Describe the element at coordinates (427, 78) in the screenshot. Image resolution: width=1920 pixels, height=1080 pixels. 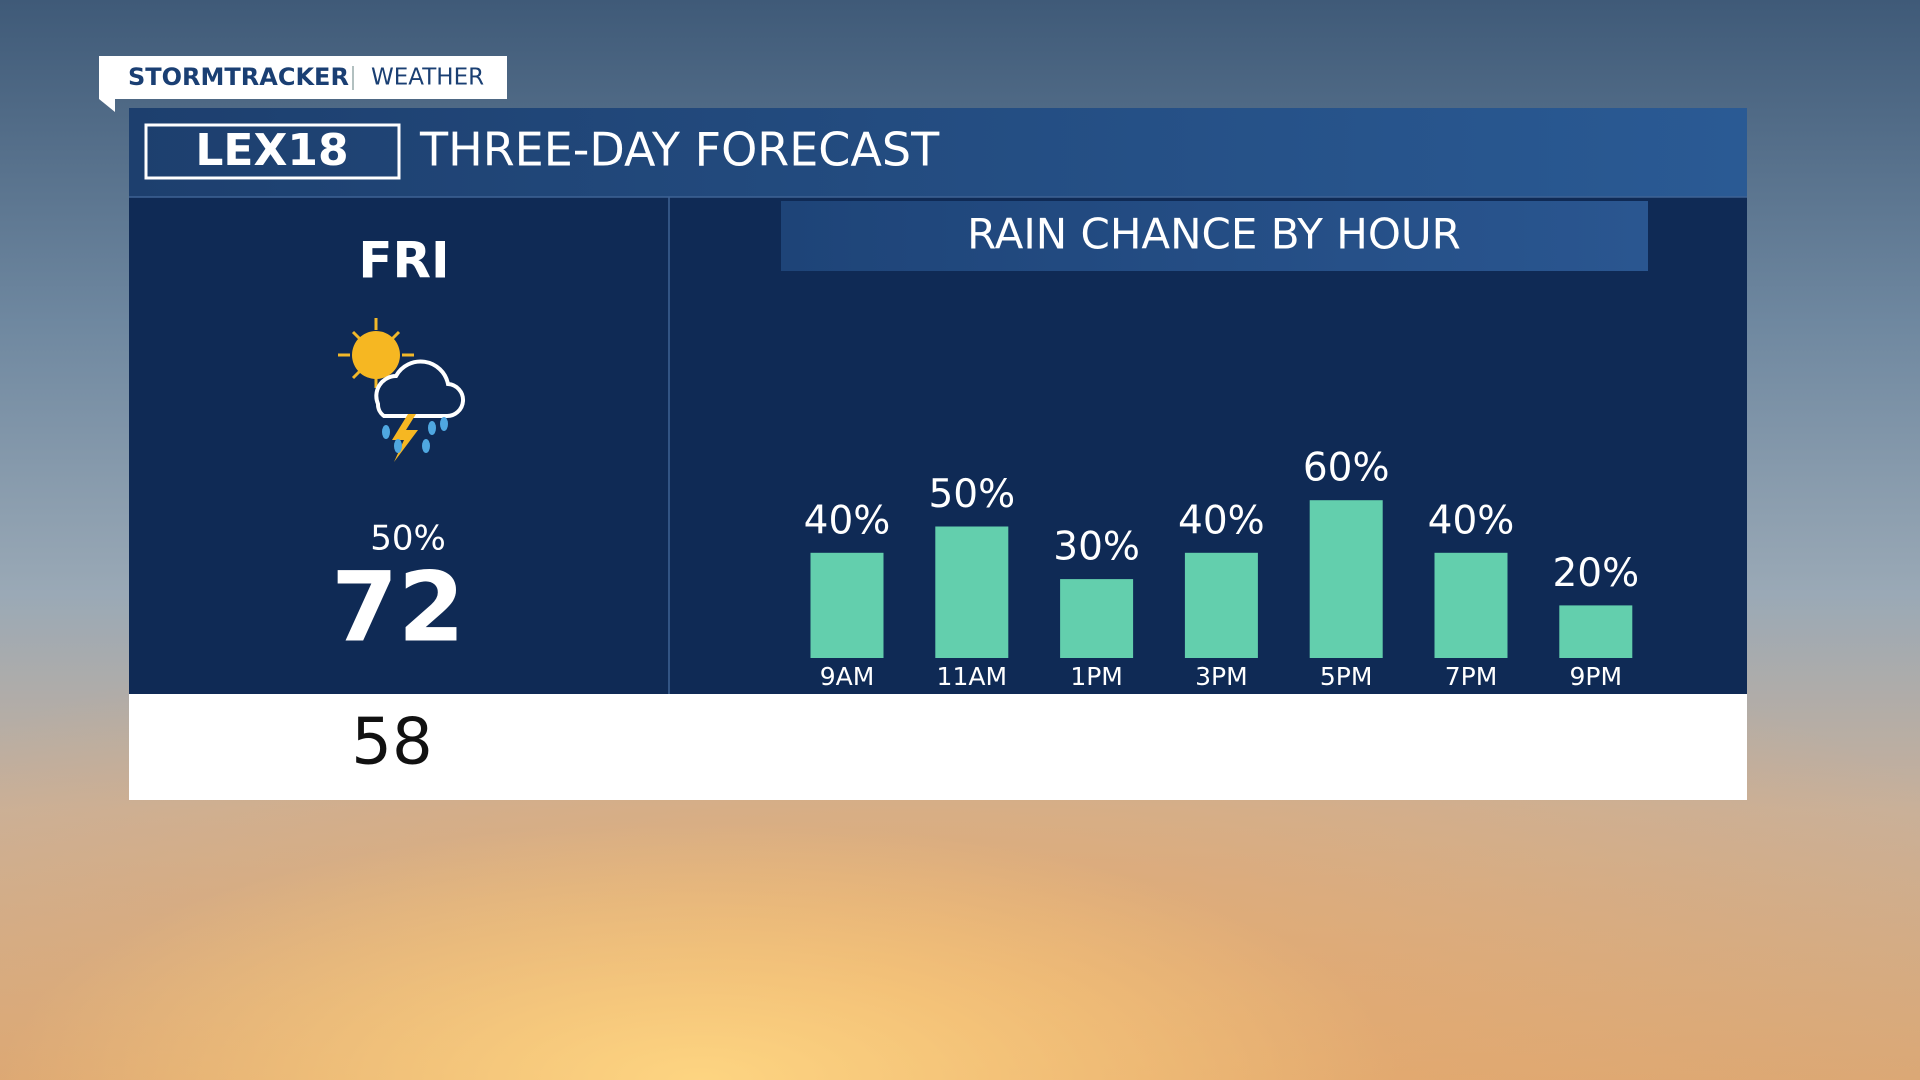
I see `section: WEATHER` at that location.